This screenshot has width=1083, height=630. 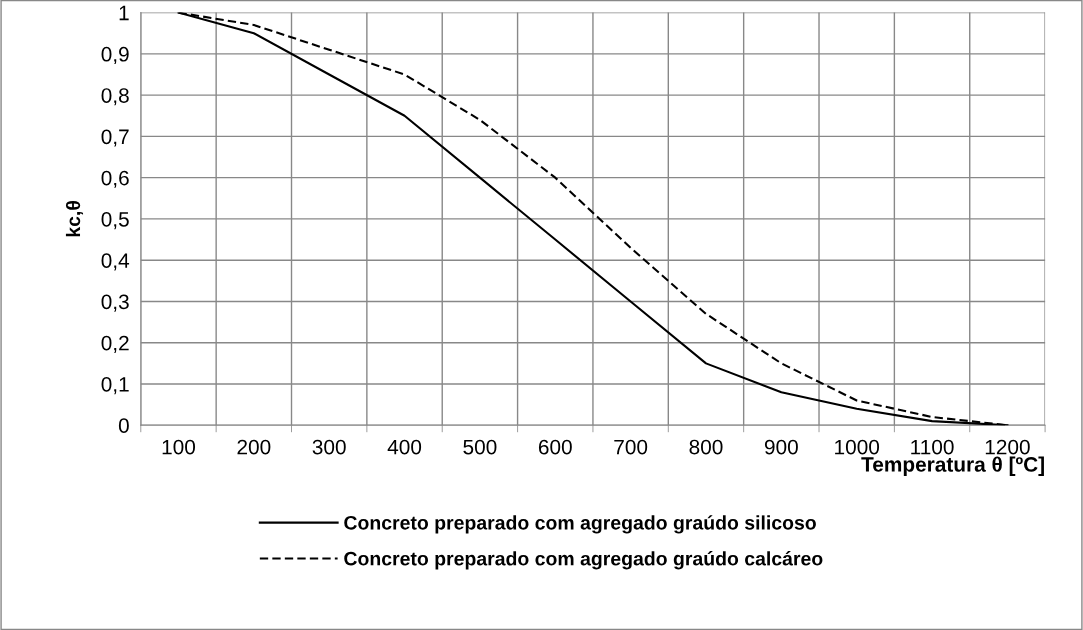 What do you see at coordinates (123, 425) in the screenshot?
I see `y-tick-label: 0` at bounding box center [123, 425].